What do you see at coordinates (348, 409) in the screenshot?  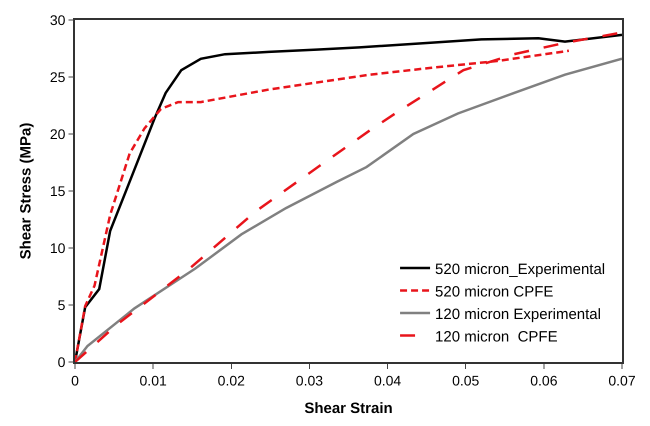 I see `x-axis-title: Shear Strain` at bounding box center [348, 409].